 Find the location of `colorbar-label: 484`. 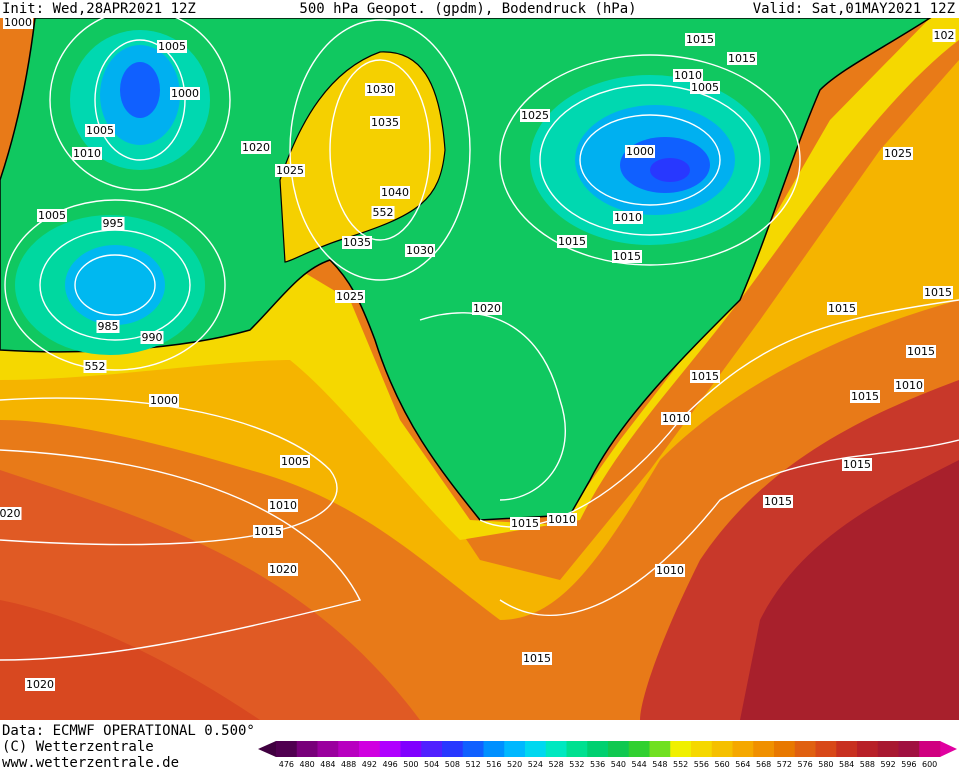

colorbar-label: 484 is located at coordinates (327, 764).